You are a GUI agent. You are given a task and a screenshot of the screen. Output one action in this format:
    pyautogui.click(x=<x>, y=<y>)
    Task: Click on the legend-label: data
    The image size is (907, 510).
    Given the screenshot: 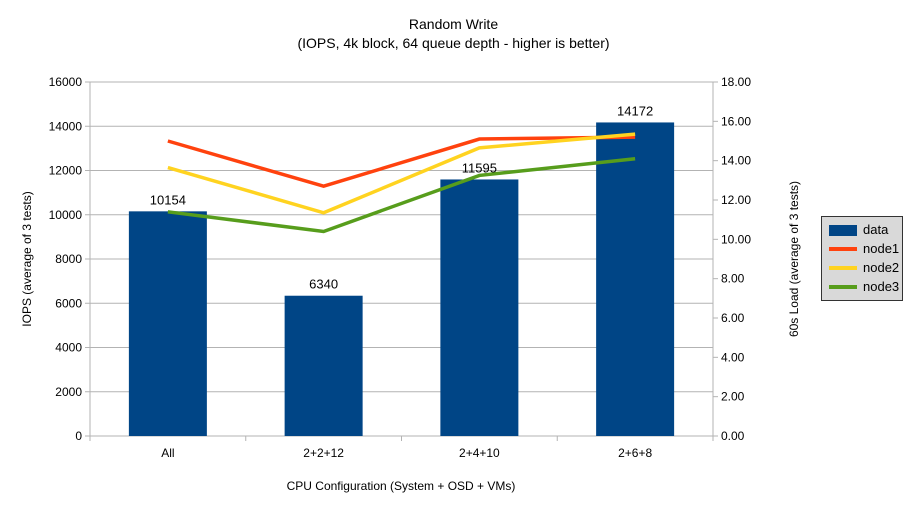 What is the action you would take?
    pyautogui.click(x=876, y=229)
    